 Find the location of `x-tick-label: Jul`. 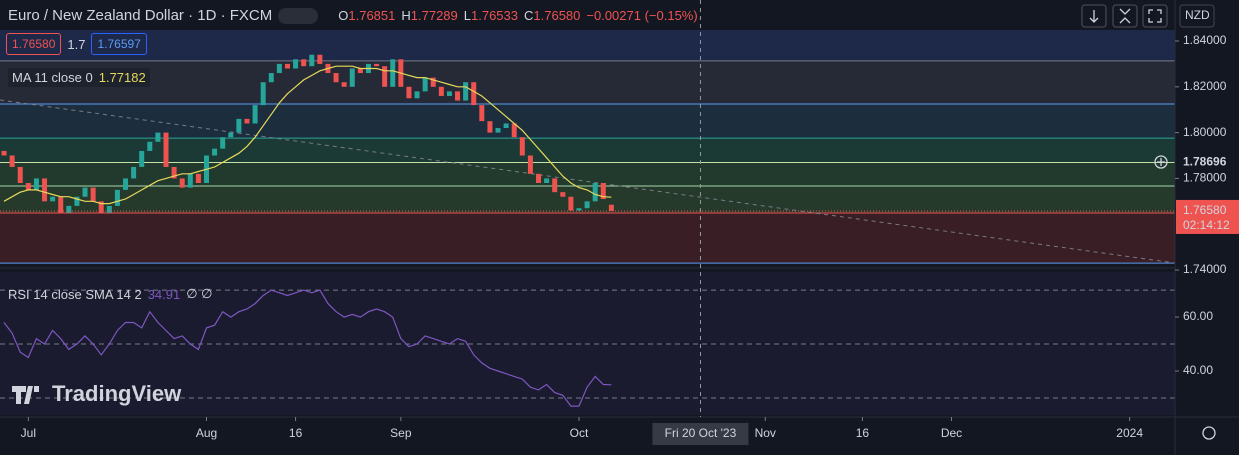

x-tick-label: Jul is located at coordinates (28, 433).